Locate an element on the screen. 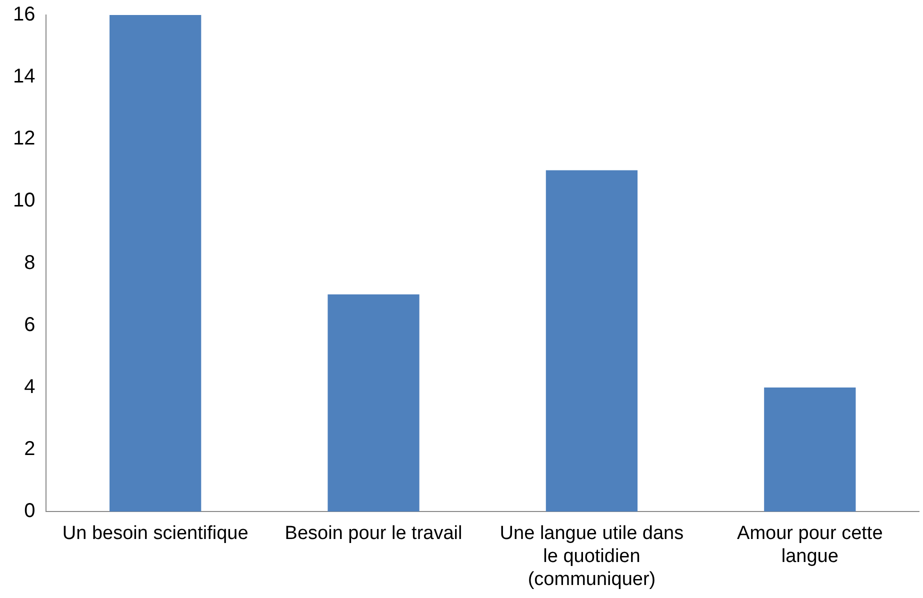 This screenshot has width=923, height=598. x-tick-label: Un besoin scientifique is located at coordinates (155, 533).